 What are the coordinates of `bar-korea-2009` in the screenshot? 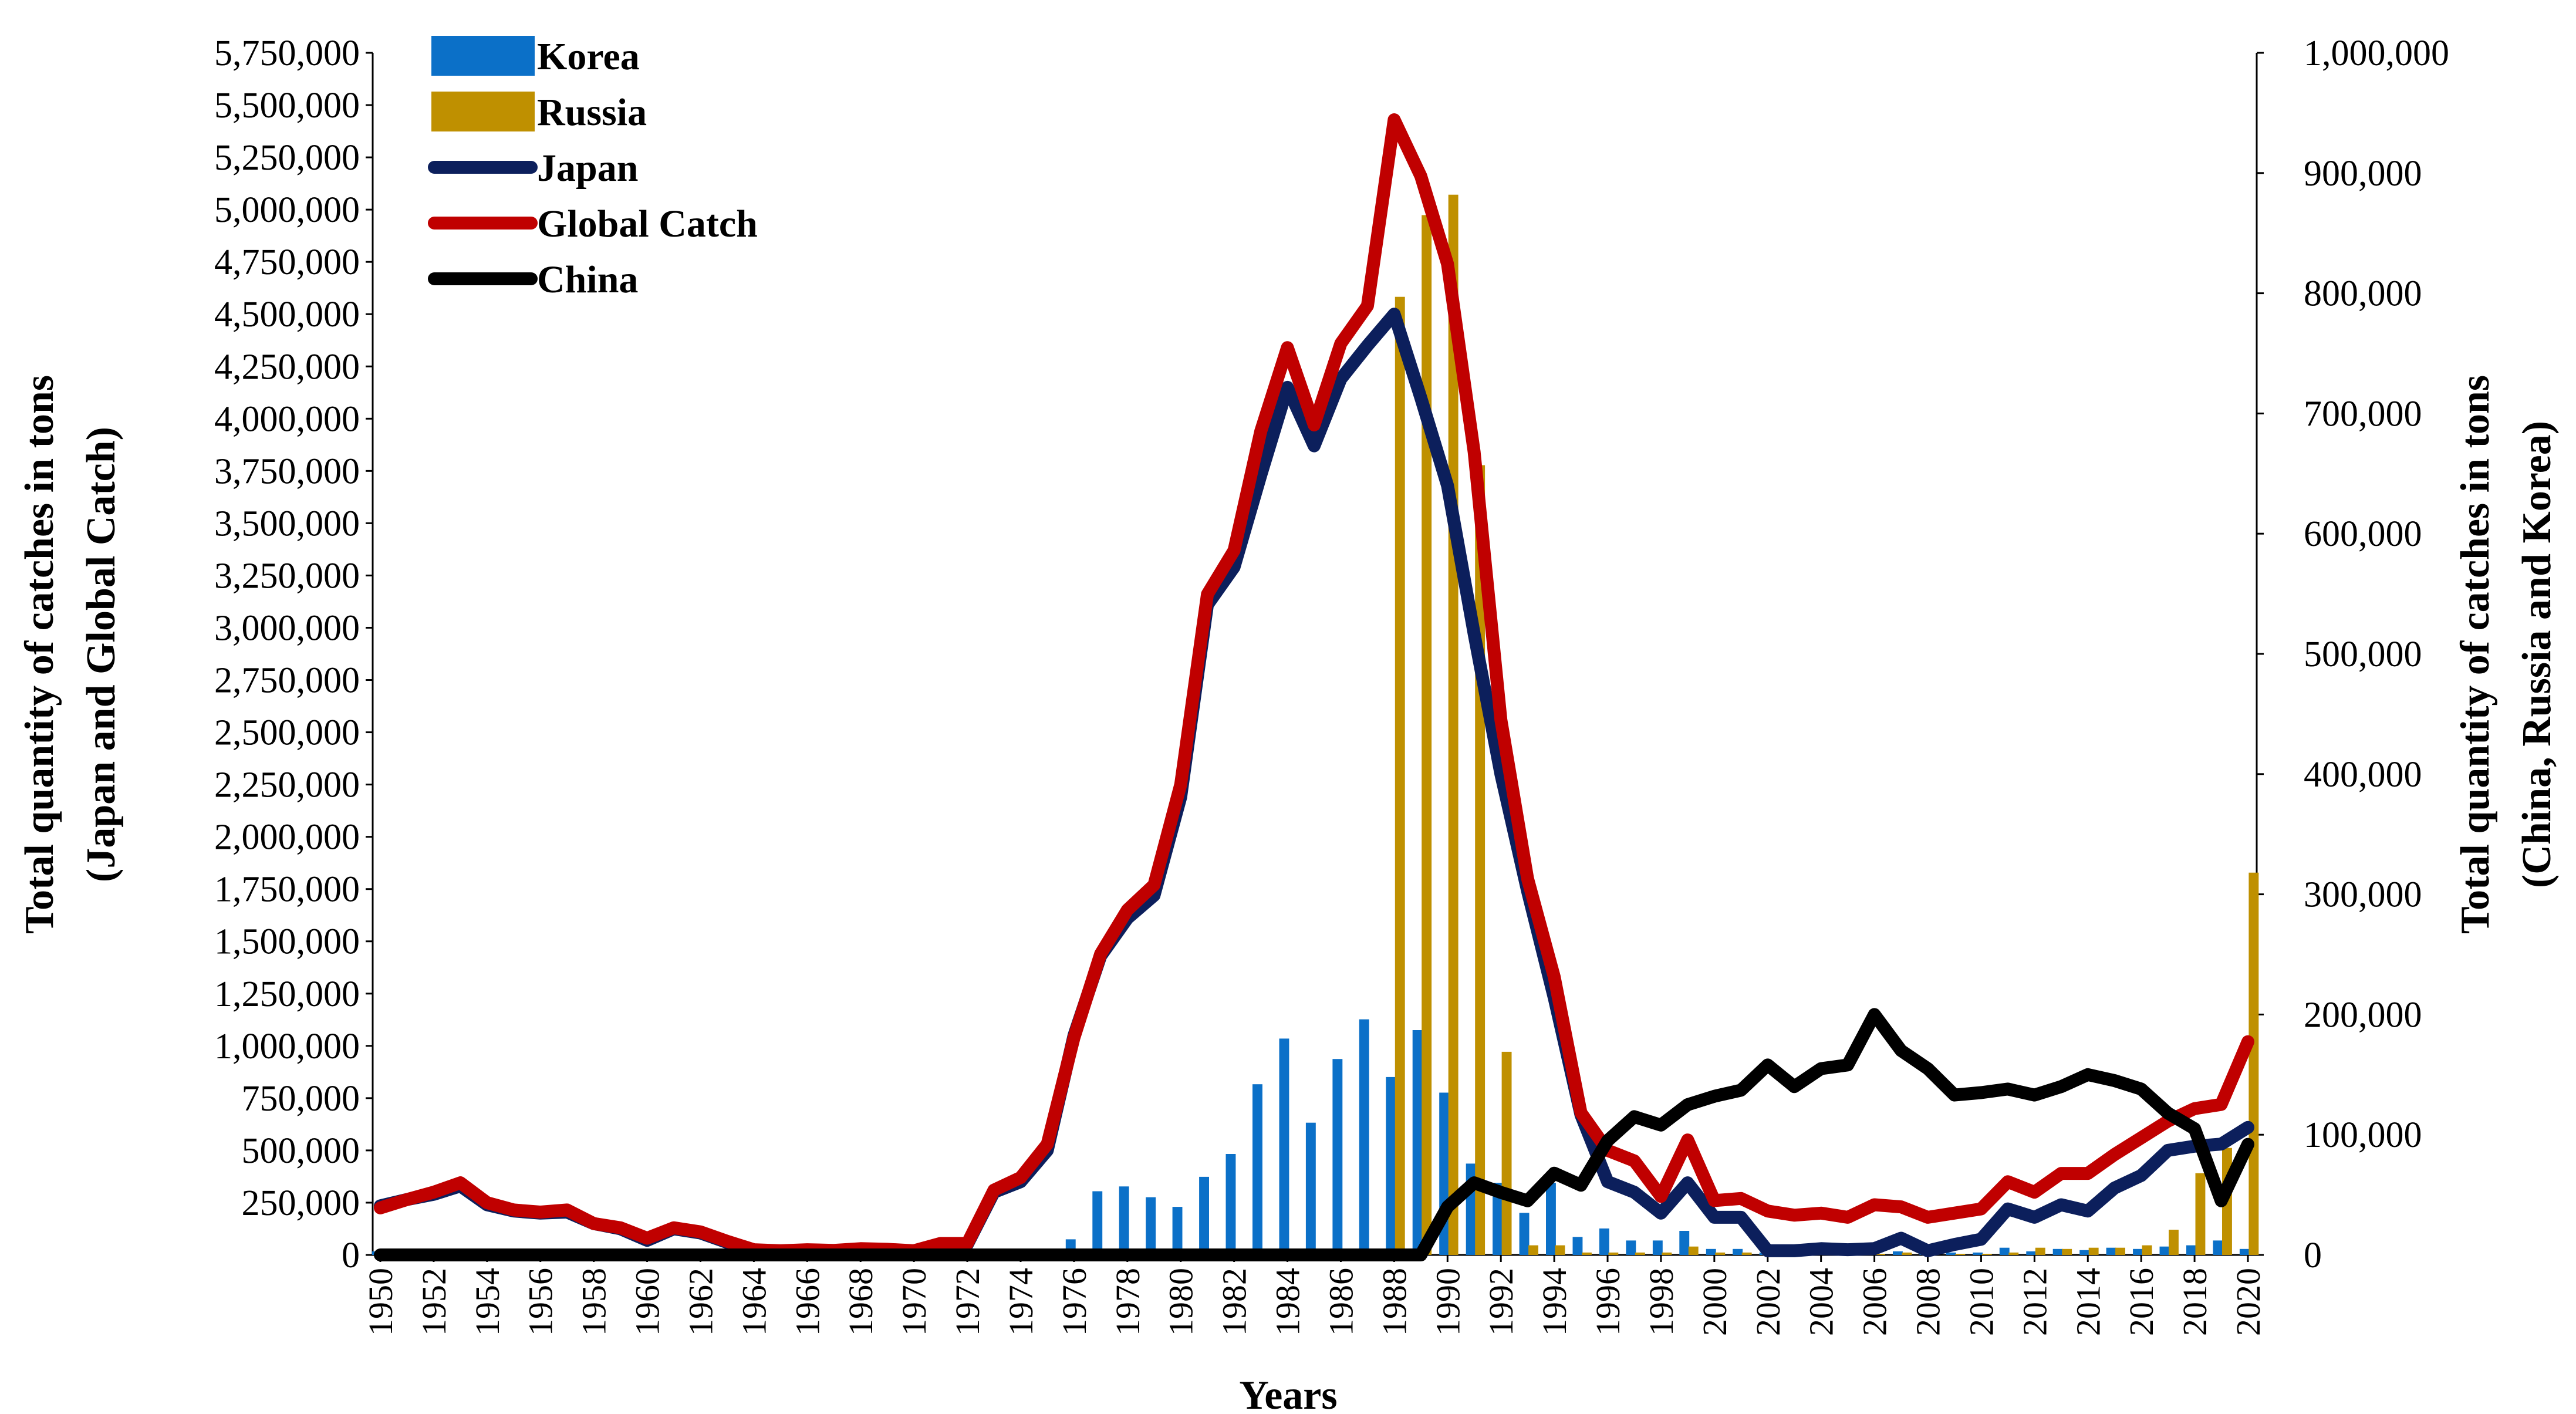 It's located at (1951, 1253).